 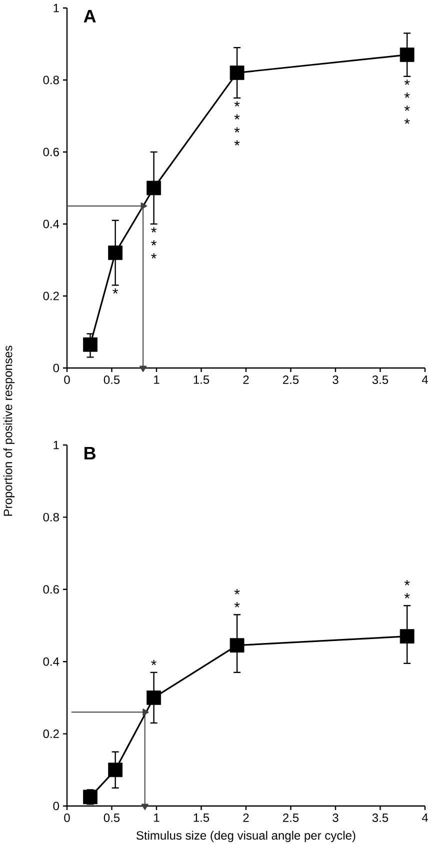 I want to click on y-axis-title: Proportion of positive responses, so click(x=9, y=431).